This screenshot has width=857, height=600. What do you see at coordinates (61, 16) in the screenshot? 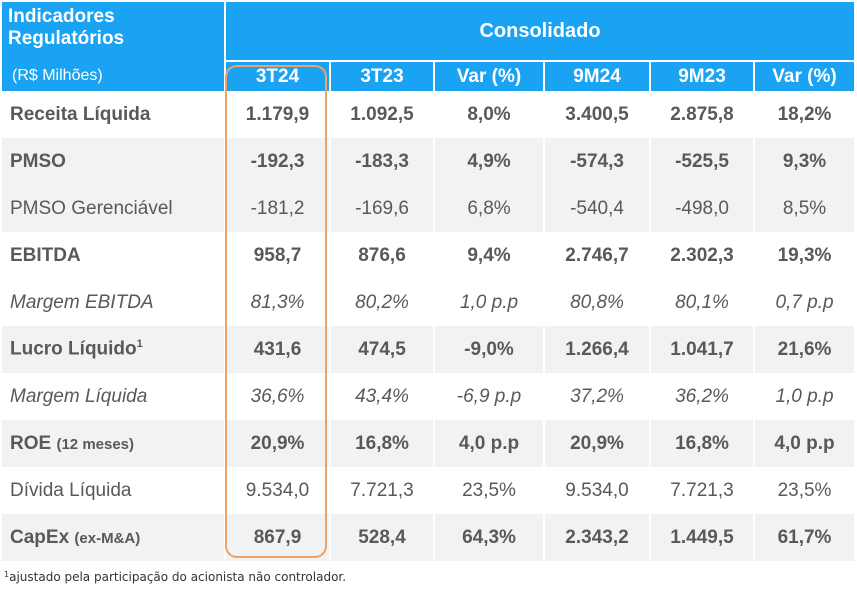
I see `title-line-1: Indicadores` at bounding box center [61, 16].